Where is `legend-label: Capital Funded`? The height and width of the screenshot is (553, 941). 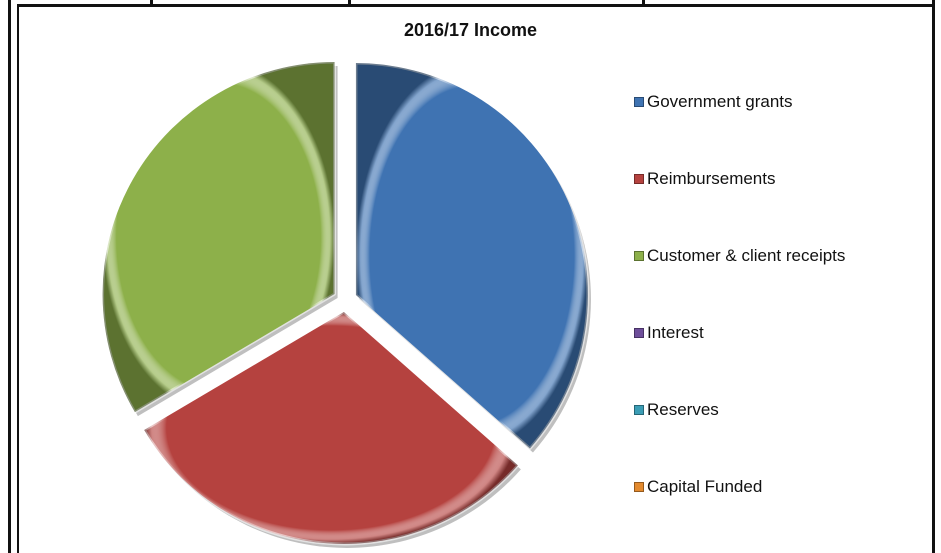
legend-label: Capital Funded is located at coordinates (705, 486).